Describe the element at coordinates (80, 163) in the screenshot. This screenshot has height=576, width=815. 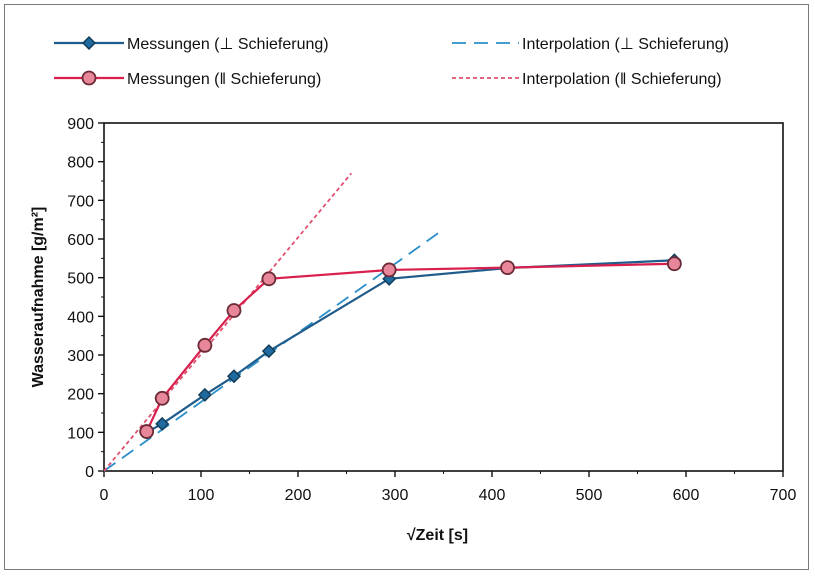
I see `y-tick-label: 800` at that location.